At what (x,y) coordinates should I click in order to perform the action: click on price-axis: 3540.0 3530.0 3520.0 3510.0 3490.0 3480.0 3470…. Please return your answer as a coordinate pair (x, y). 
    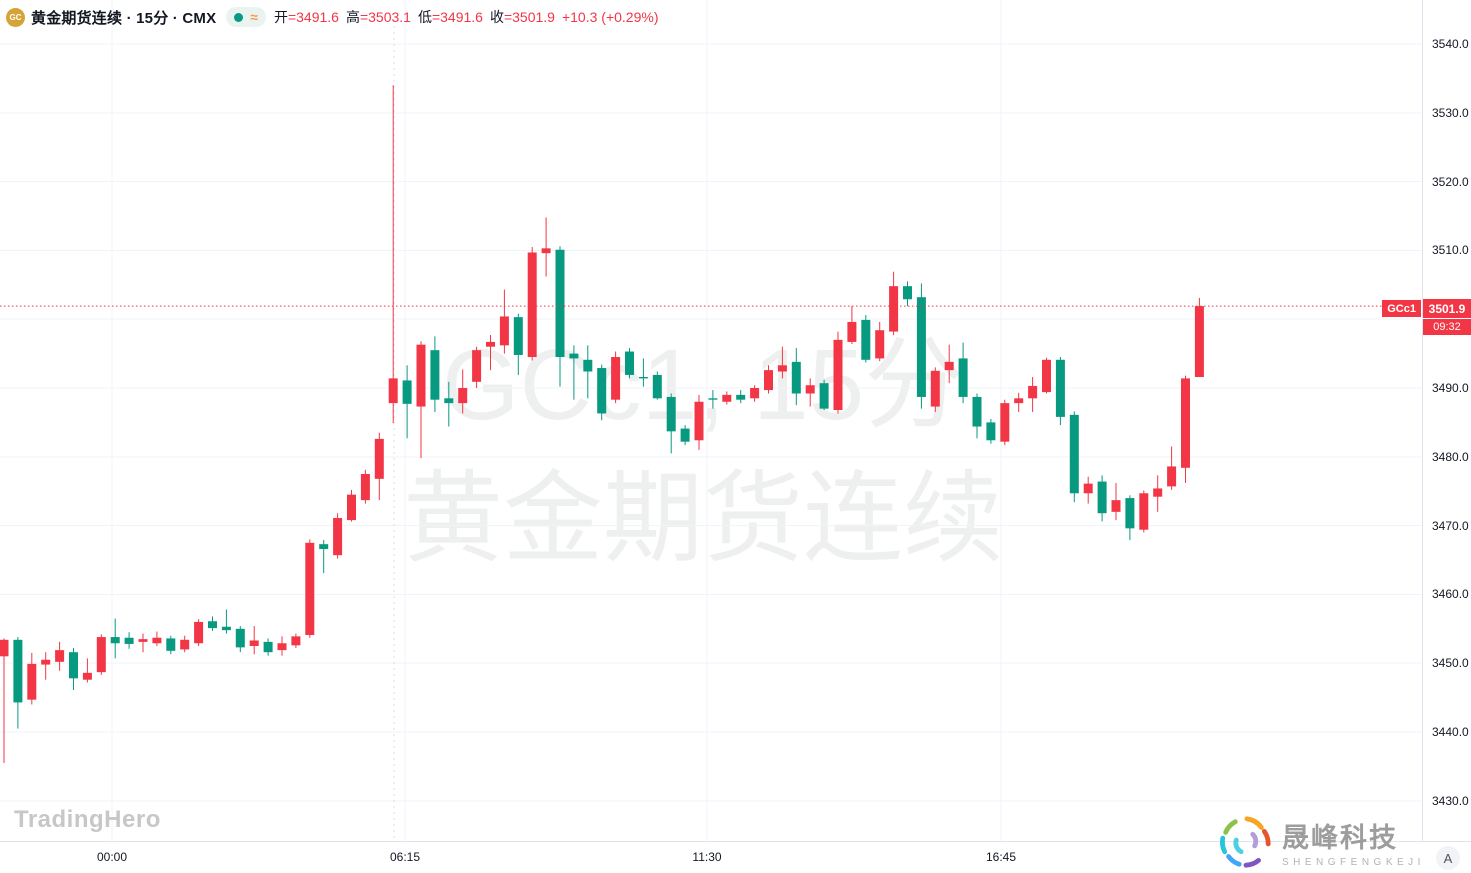
    Looking at the image, I should click on (1447, 420).